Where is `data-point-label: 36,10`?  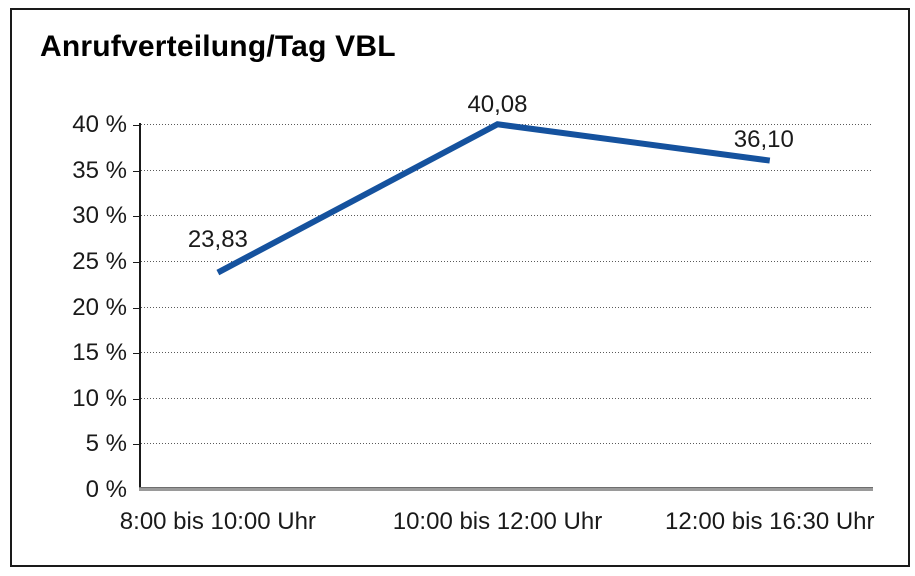
data-point-label: 36,10 is located at coordinates (763, 139).